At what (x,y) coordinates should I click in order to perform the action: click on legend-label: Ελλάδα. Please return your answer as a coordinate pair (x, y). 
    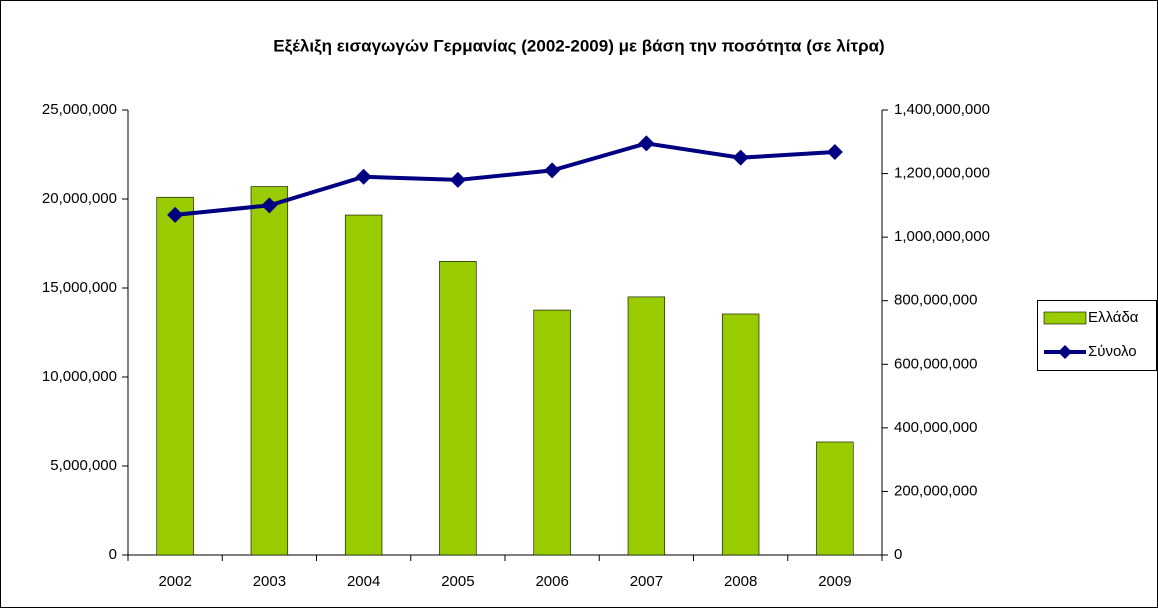
    Looking at the image, I should click on (1113, 317).